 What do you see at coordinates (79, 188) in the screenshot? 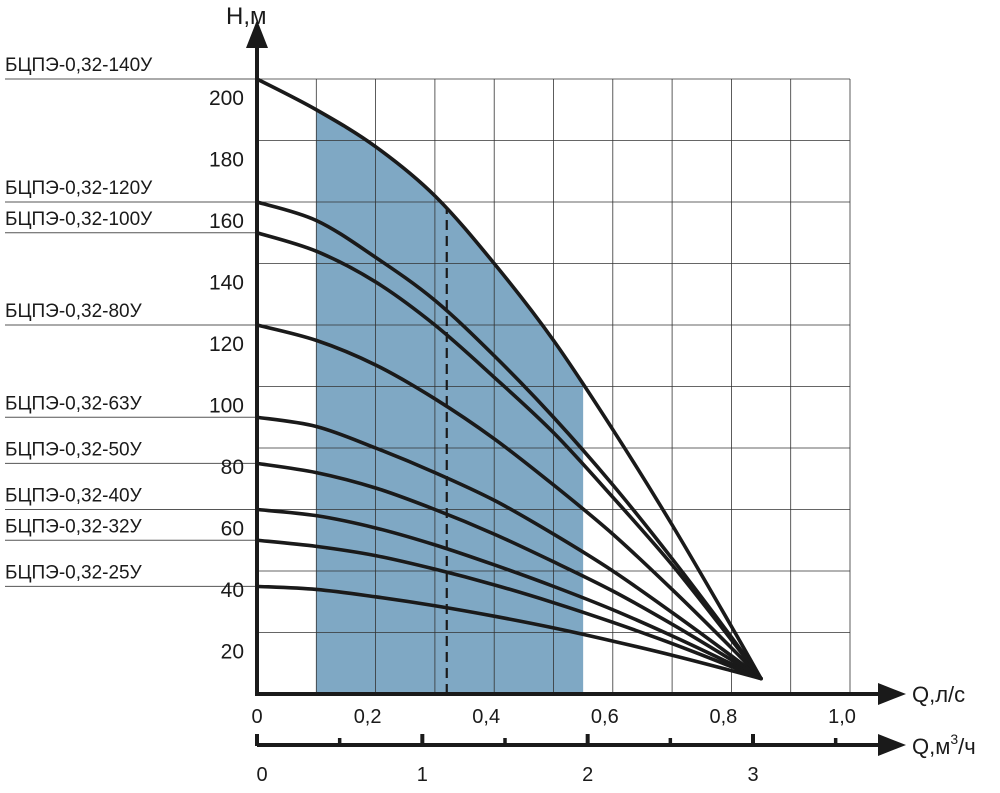
I see `series-label: БЦПЭ-0,32-120У` at bounding box center [79, 188].